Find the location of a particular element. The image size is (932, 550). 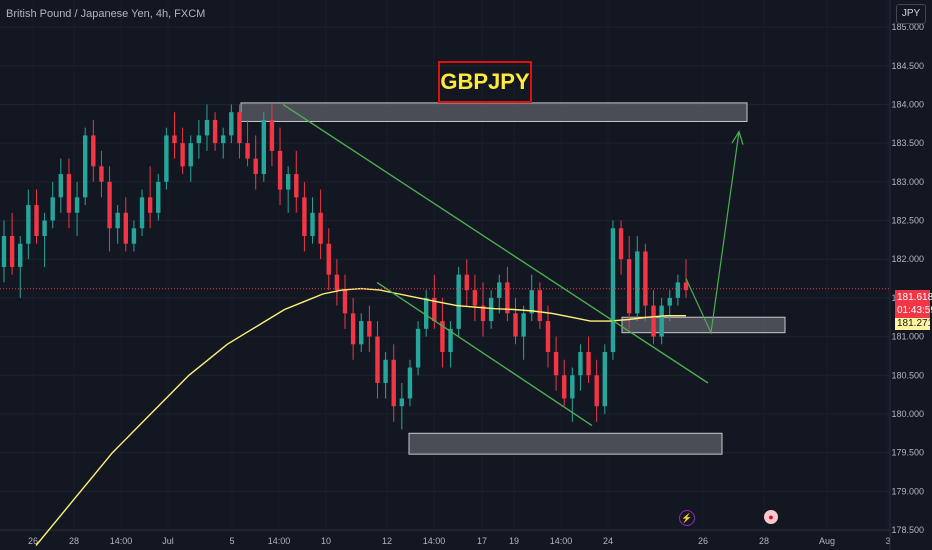

countdown-value: 01:43:59 is located at coordinates (914, 310).